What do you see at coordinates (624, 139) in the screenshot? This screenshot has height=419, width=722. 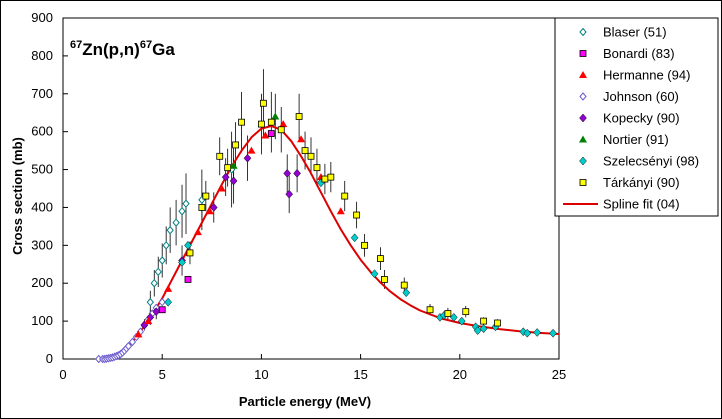 I see `legend-entry: Nortier (91)` at bounding box center [624, 139].